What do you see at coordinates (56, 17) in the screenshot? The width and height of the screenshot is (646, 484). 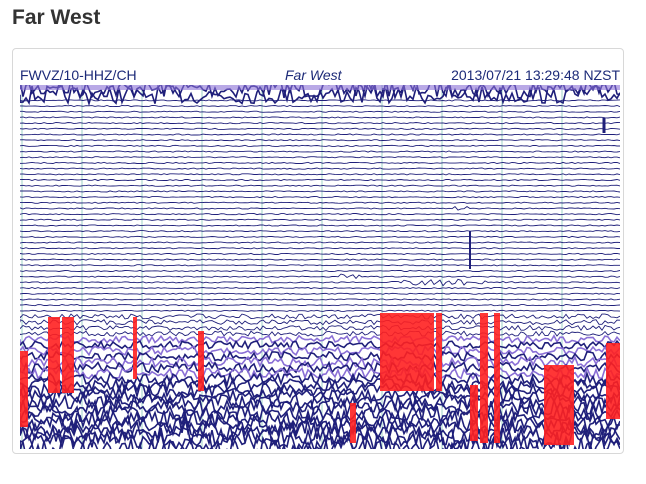 I see `page-title: Far West` at bounding box center [56, 17].